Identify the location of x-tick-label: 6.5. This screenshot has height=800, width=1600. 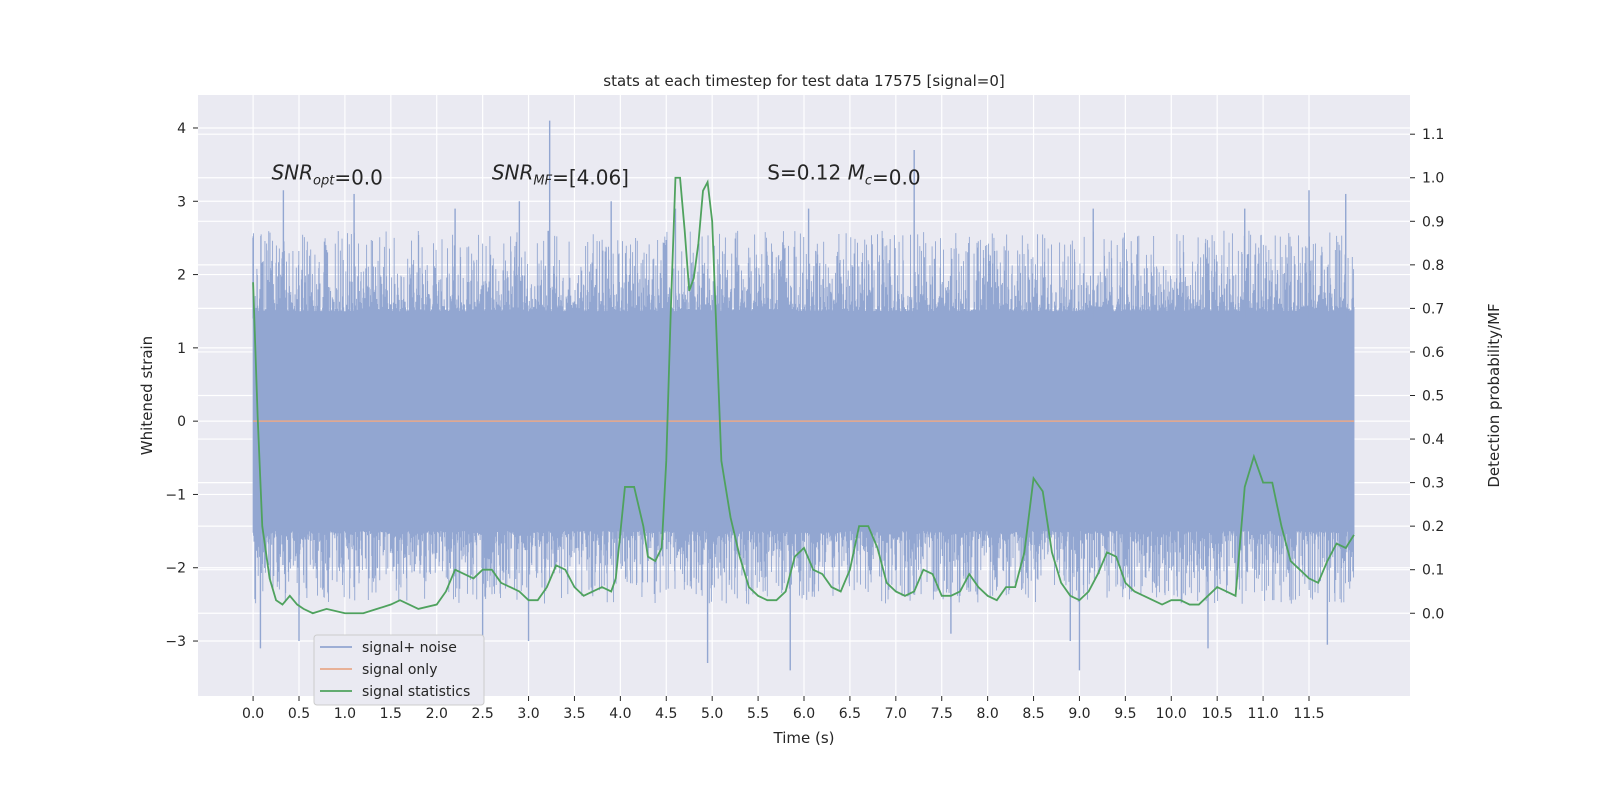
(850, 714).